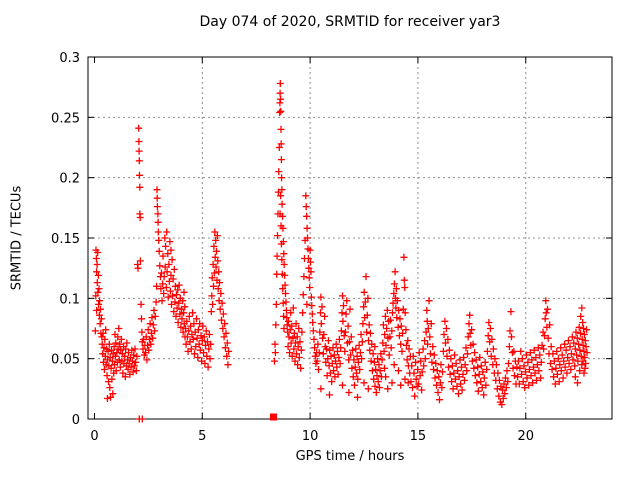  Describe the element at coordinates (69, 299) in the screenshot. I see `y-tick-label: 0.1` at that location.